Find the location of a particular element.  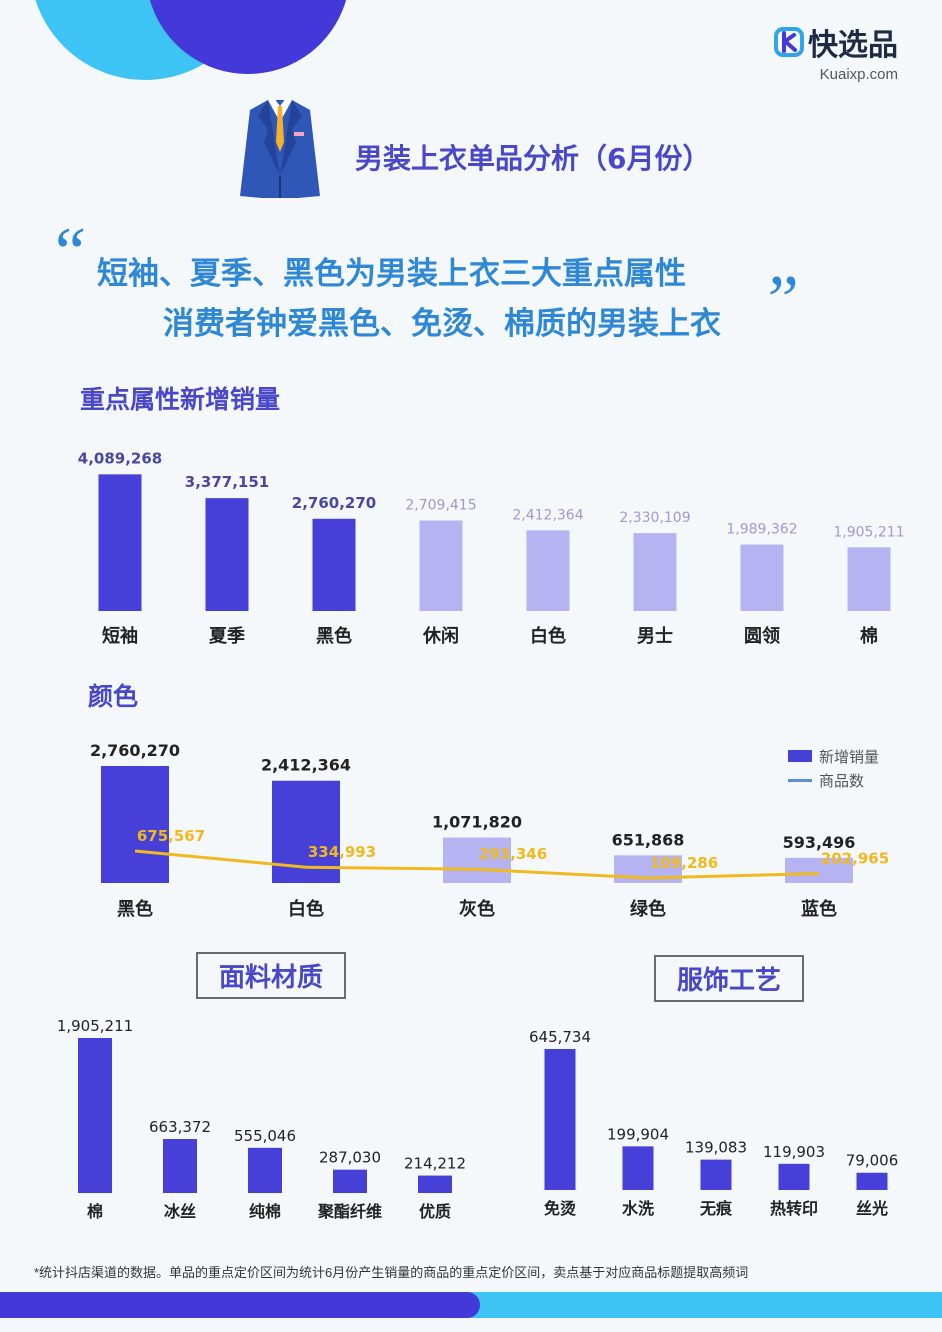

bar-优质 is located at coordinates (435, 1184).